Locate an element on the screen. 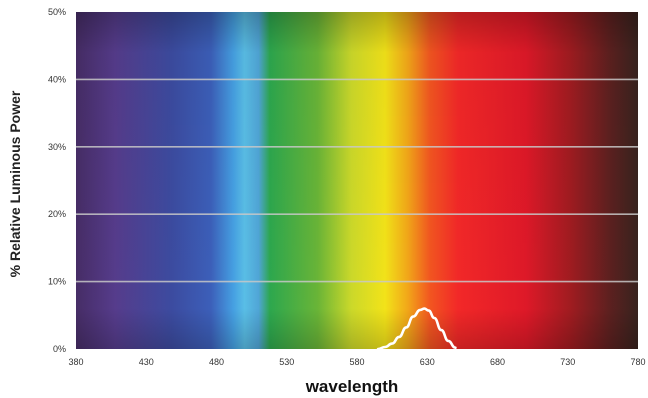 The height and width of the screenshot is (398, 648). x-tick-label: 580 is located at coordinates (356, 362).